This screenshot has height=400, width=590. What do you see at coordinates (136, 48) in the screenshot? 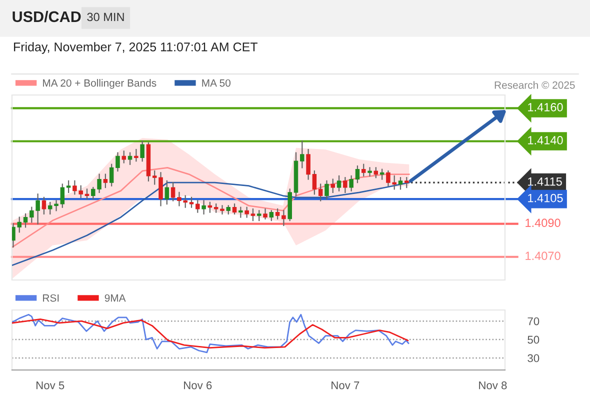
I see `chart-subtitle: Friday, November 7, 2025 11:07:01 AM CET` at bounding box center [136, 48].